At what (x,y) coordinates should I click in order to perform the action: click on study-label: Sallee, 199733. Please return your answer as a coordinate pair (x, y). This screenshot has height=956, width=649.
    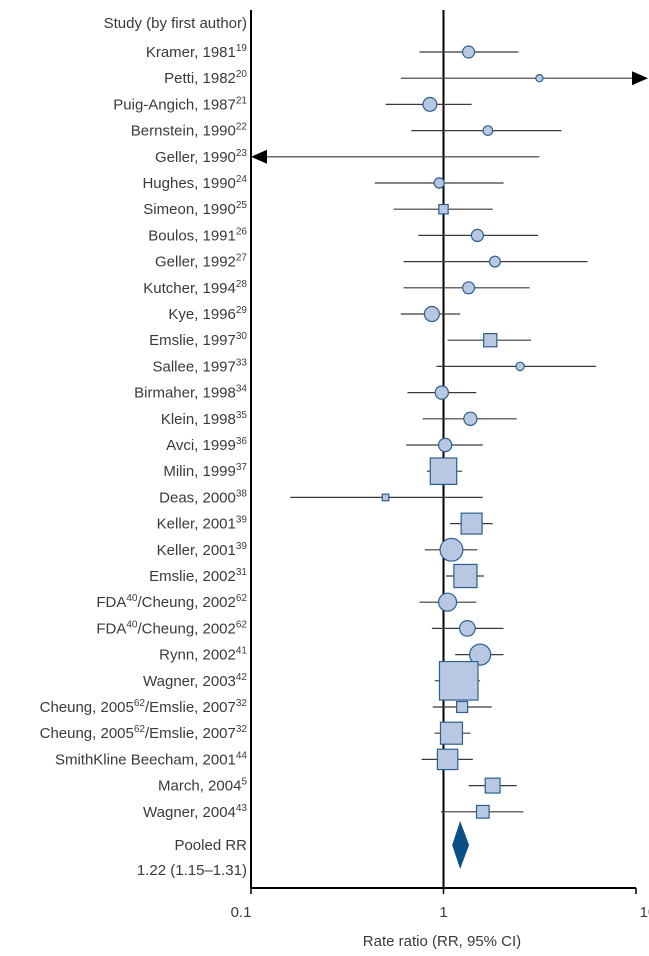
    Looking at the image, I should click on (199, 366).